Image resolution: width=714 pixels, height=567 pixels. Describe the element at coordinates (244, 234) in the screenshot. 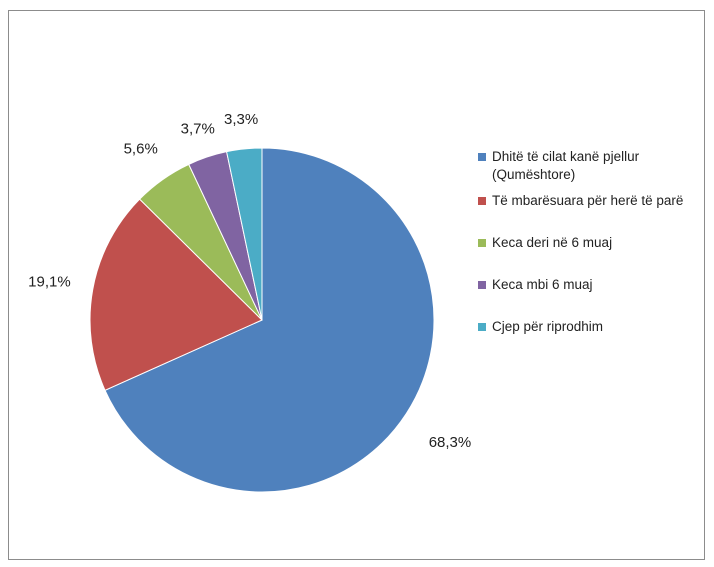

I see `pie-slice-cjep` at that location.